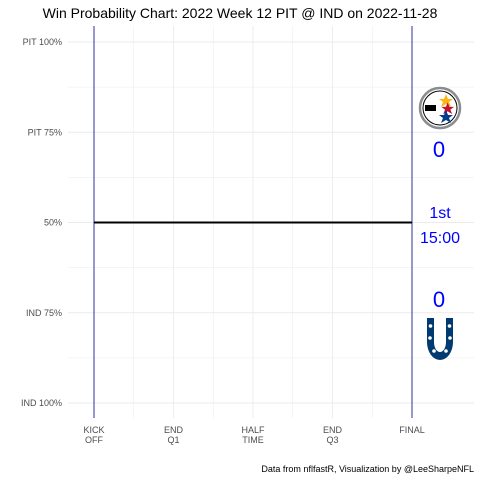 This screenshot has width=480, height=480. Describe the element at coordinates (439, 149) in the screenshot. I see `away-score: 0` at that location.